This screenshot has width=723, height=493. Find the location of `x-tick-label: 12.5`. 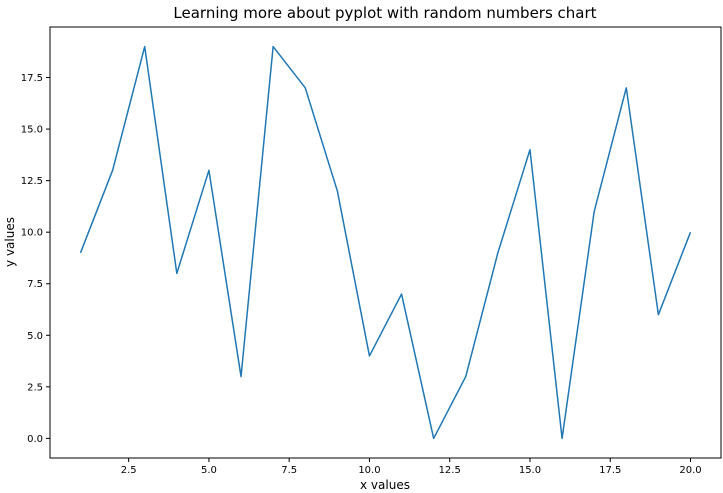

x-tick-label: 12.5 is located at coordinates (450, 470).